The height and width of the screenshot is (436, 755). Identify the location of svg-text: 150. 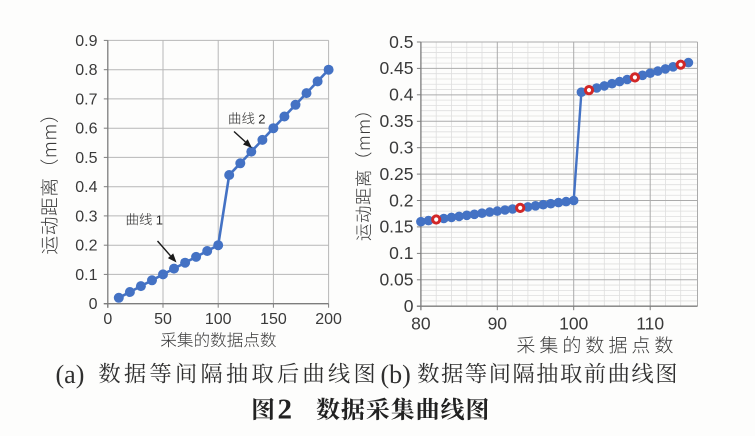
(273, 319).